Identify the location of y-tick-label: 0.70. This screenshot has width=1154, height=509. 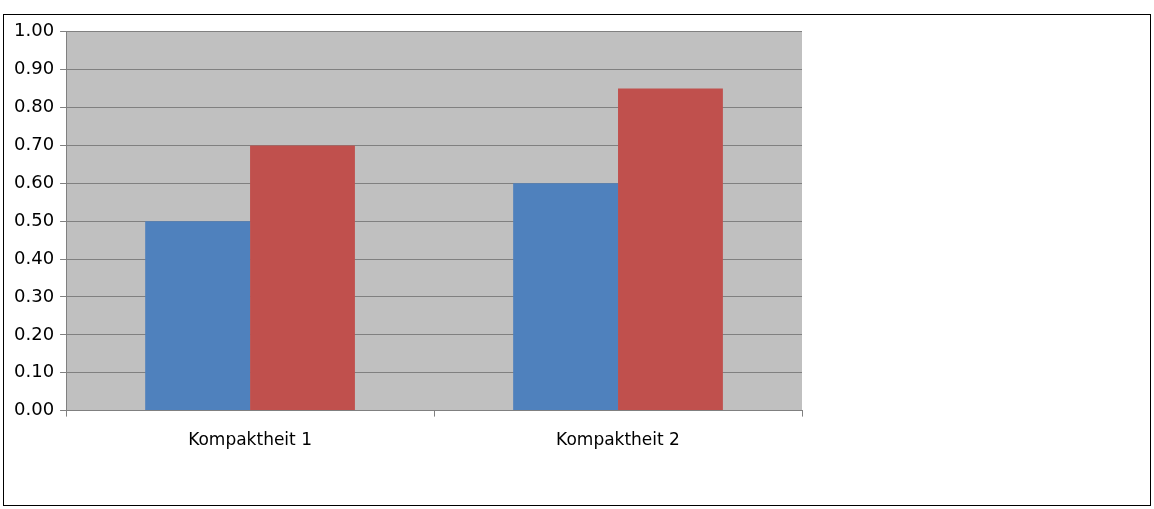
(34, 144).